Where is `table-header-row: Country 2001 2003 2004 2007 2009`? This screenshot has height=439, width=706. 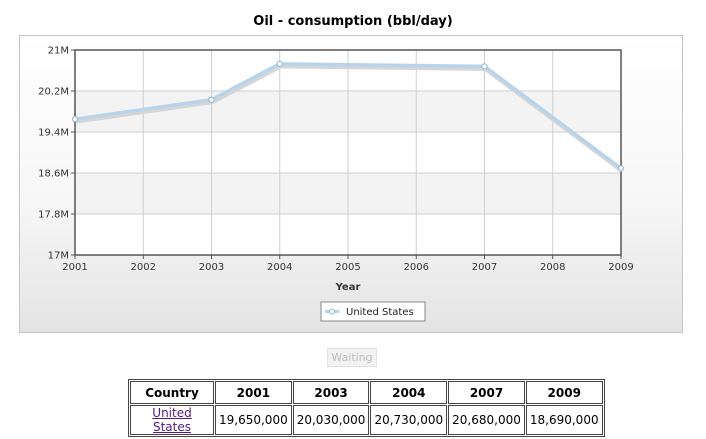 table-header-row: Country 2001 2003 2004 2007 2009 is located at coordinates (366, 392).